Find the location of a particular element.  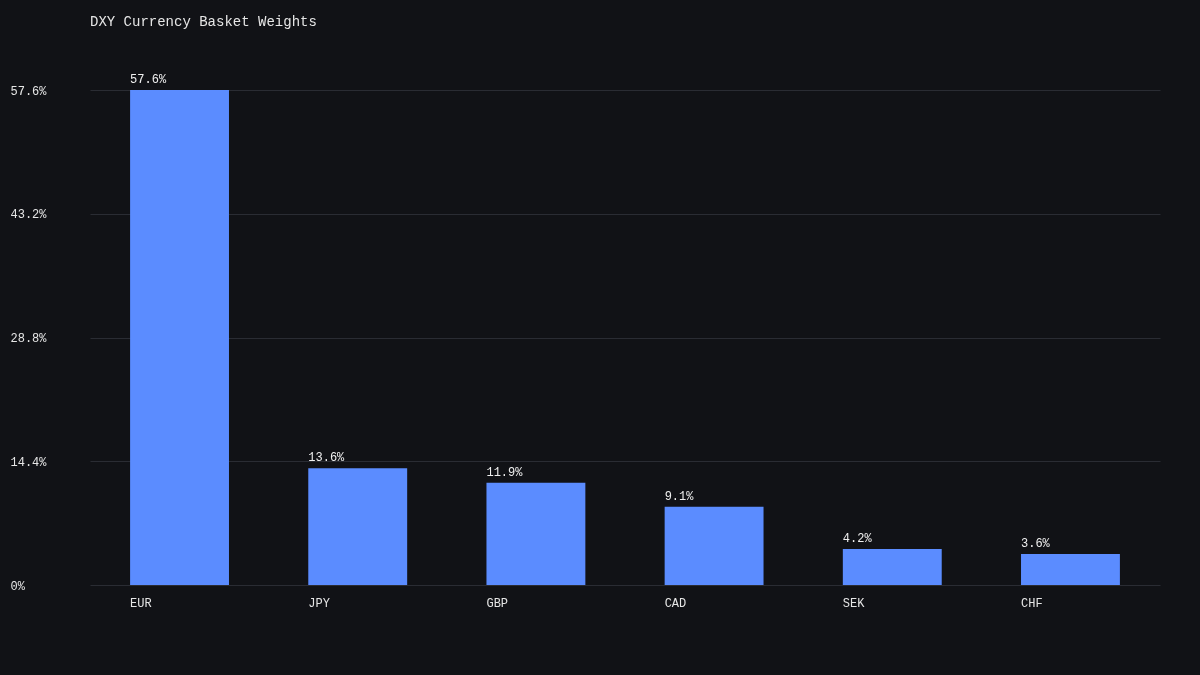

data-label: 11.9% is located at coordinates (505, 472).